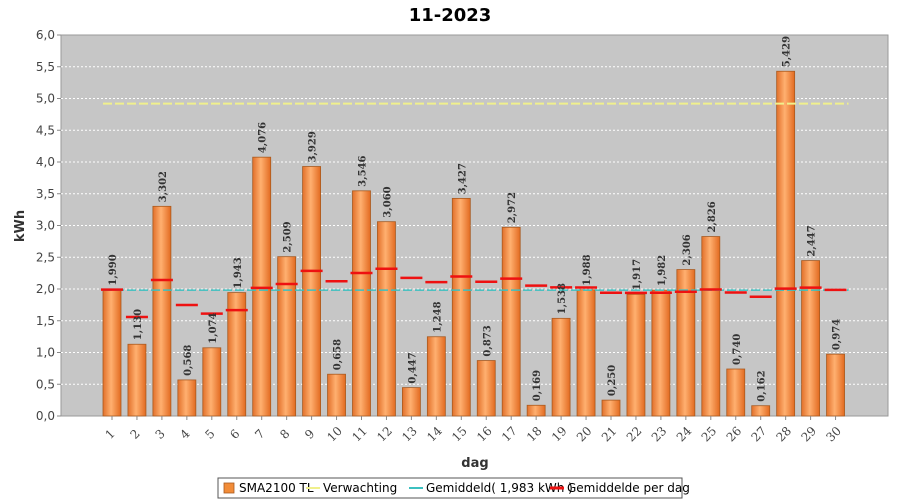  Describe the element at coordinates (185, 434) in the screenshot. I see `x-tick-label: 4` at that location.